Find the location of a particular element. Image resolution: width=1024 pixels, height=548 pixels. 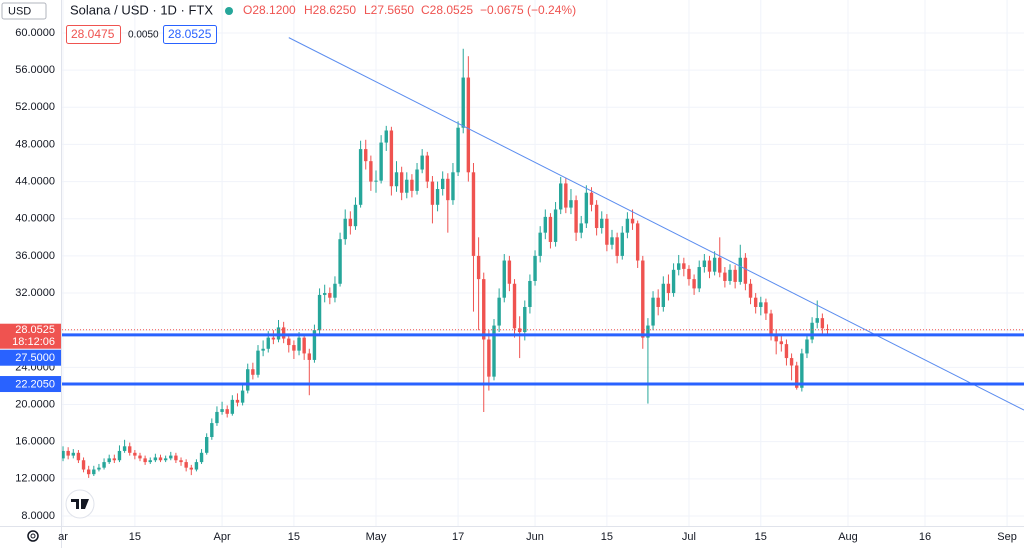

status-dot is located at coordinates (229, 11).